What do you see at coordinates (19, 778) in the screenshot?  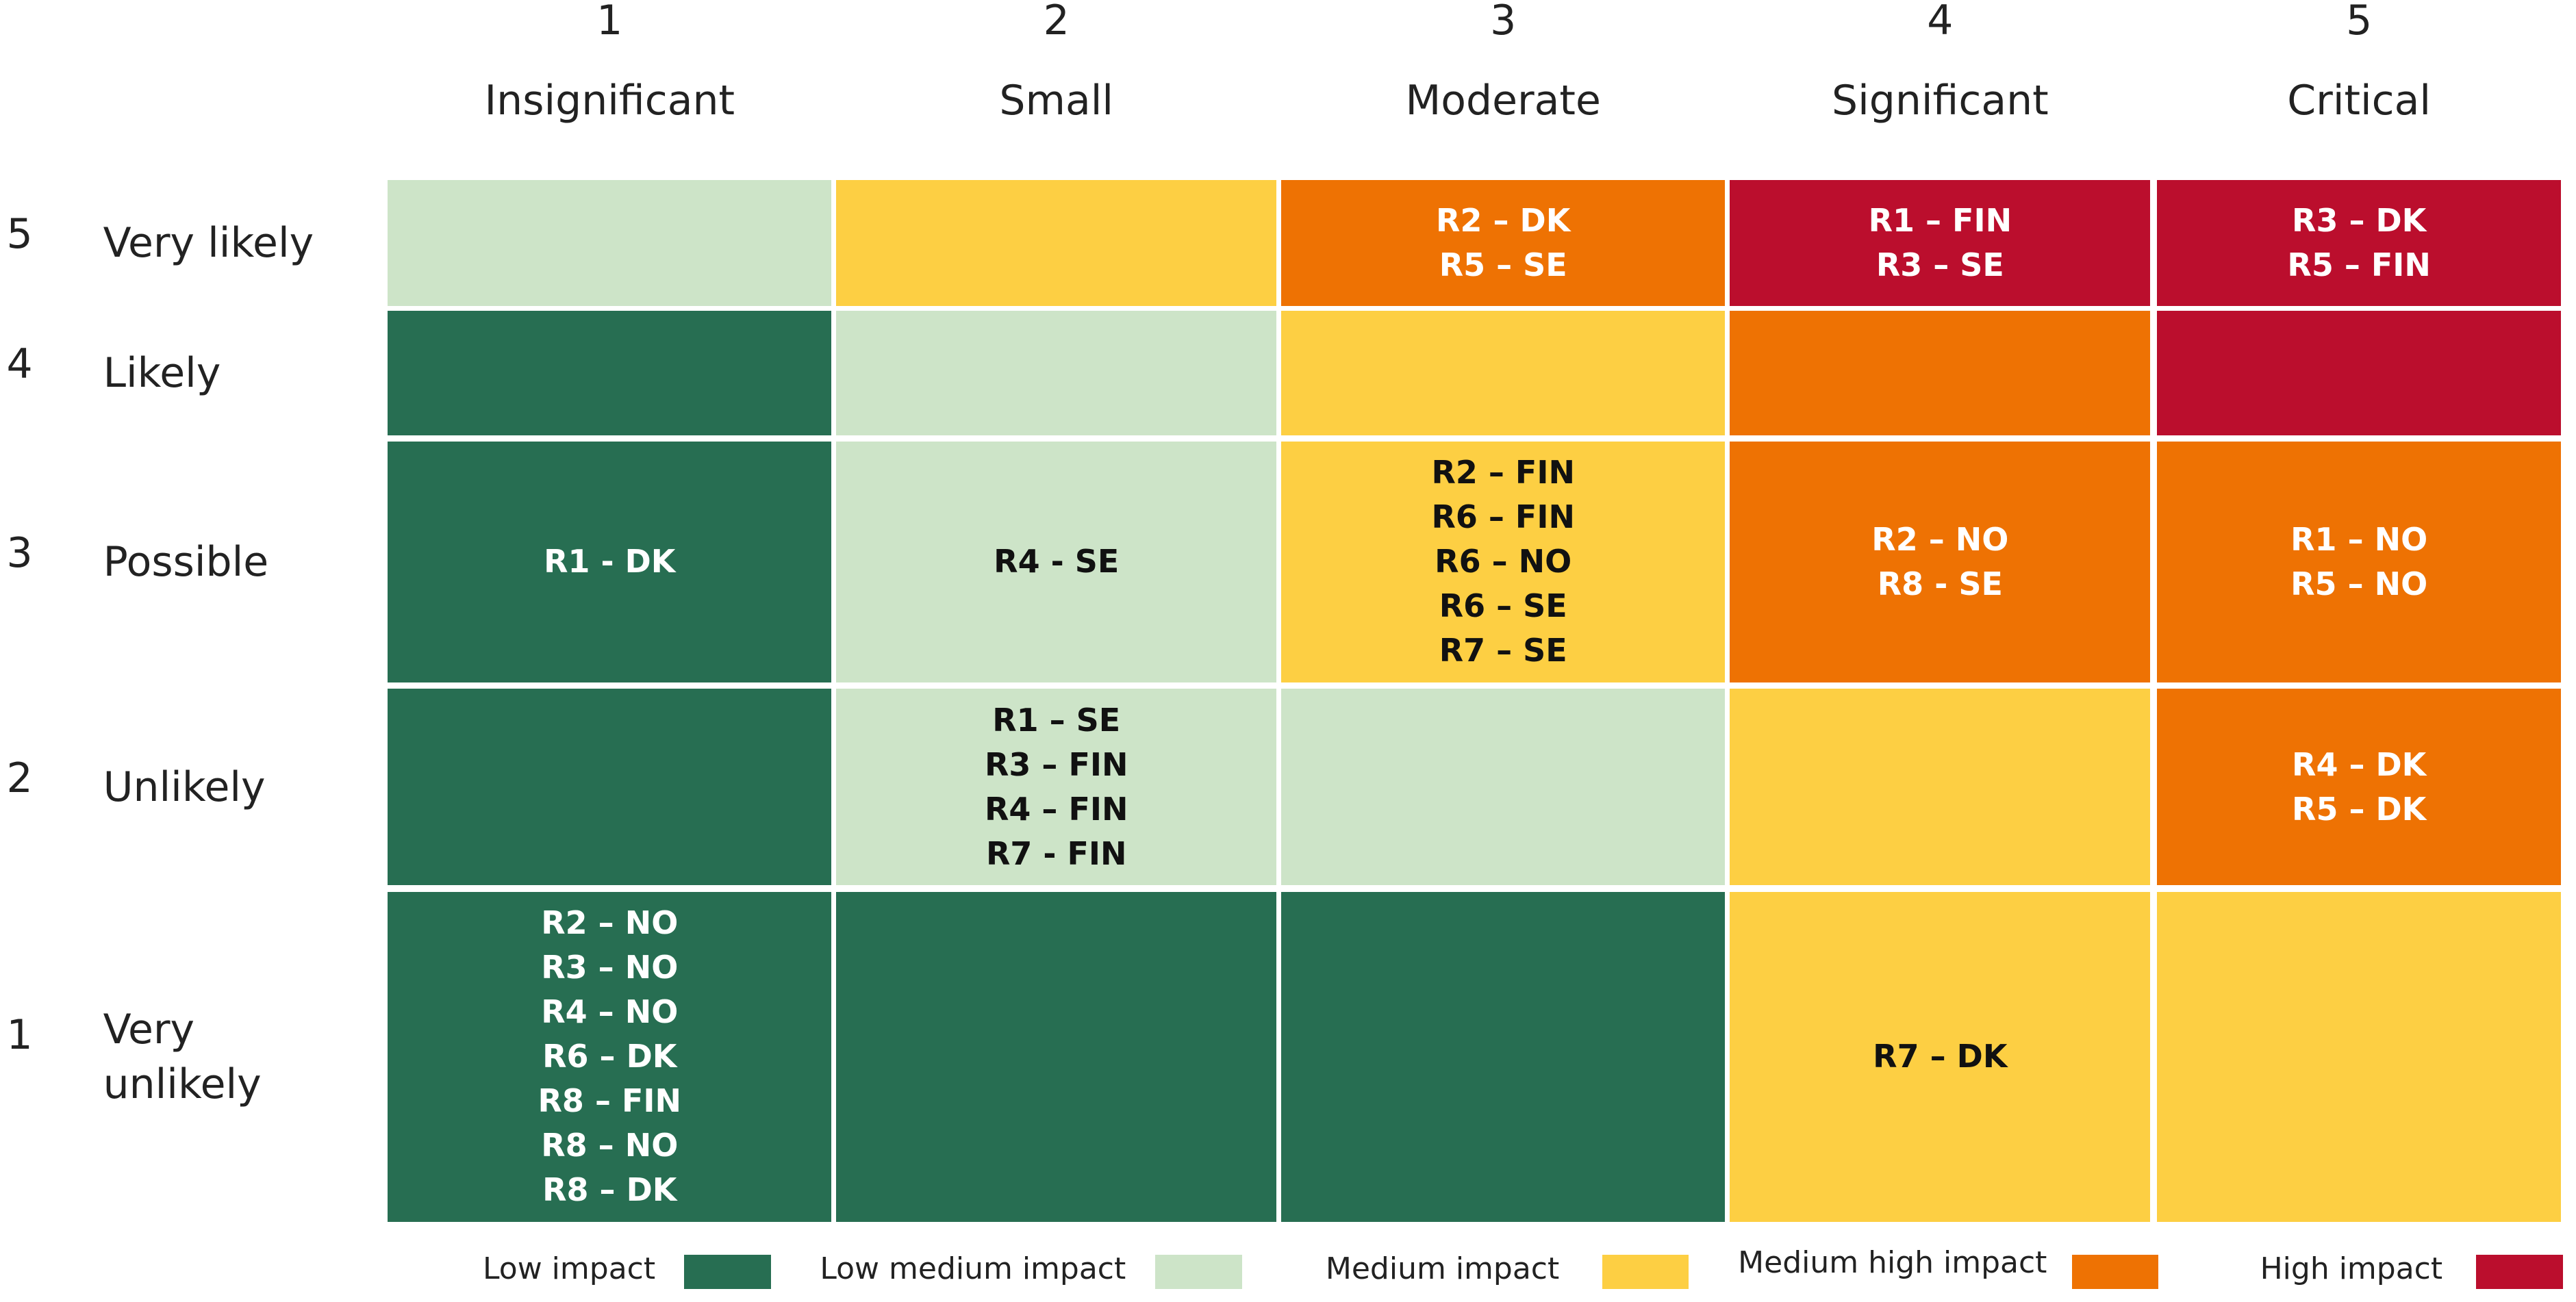 I see `row-number: 2` at bounding box center [19, 778].